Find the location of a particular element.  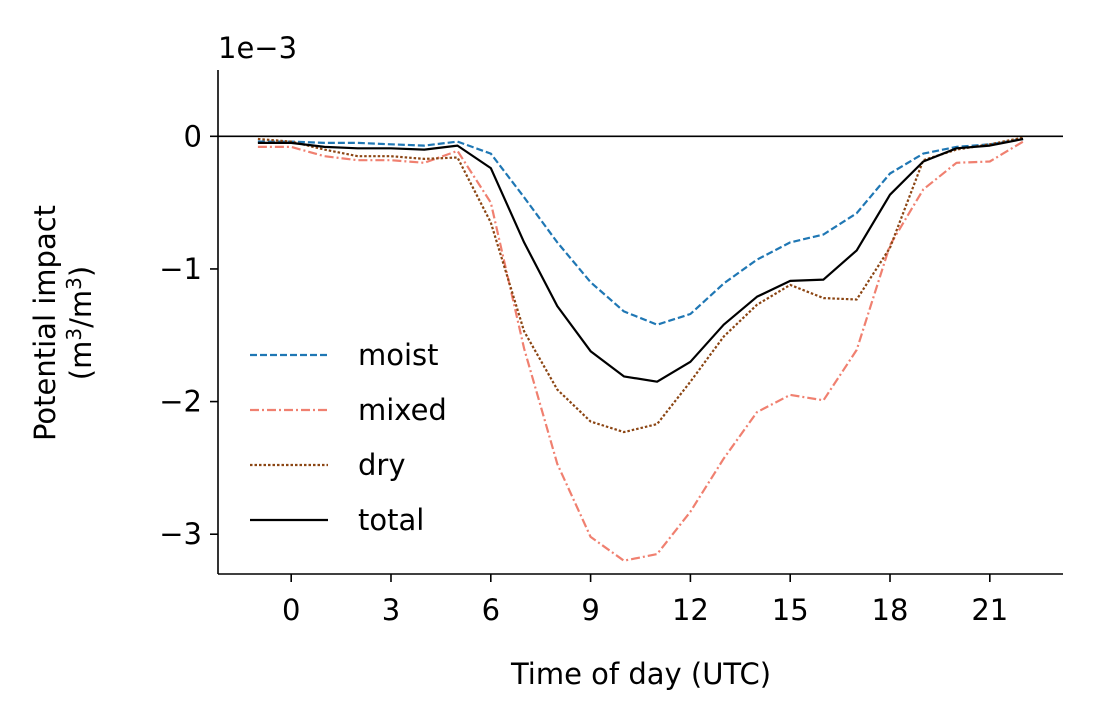

y-axis-label-sup2: 3 is located at coordinates (74, 283).